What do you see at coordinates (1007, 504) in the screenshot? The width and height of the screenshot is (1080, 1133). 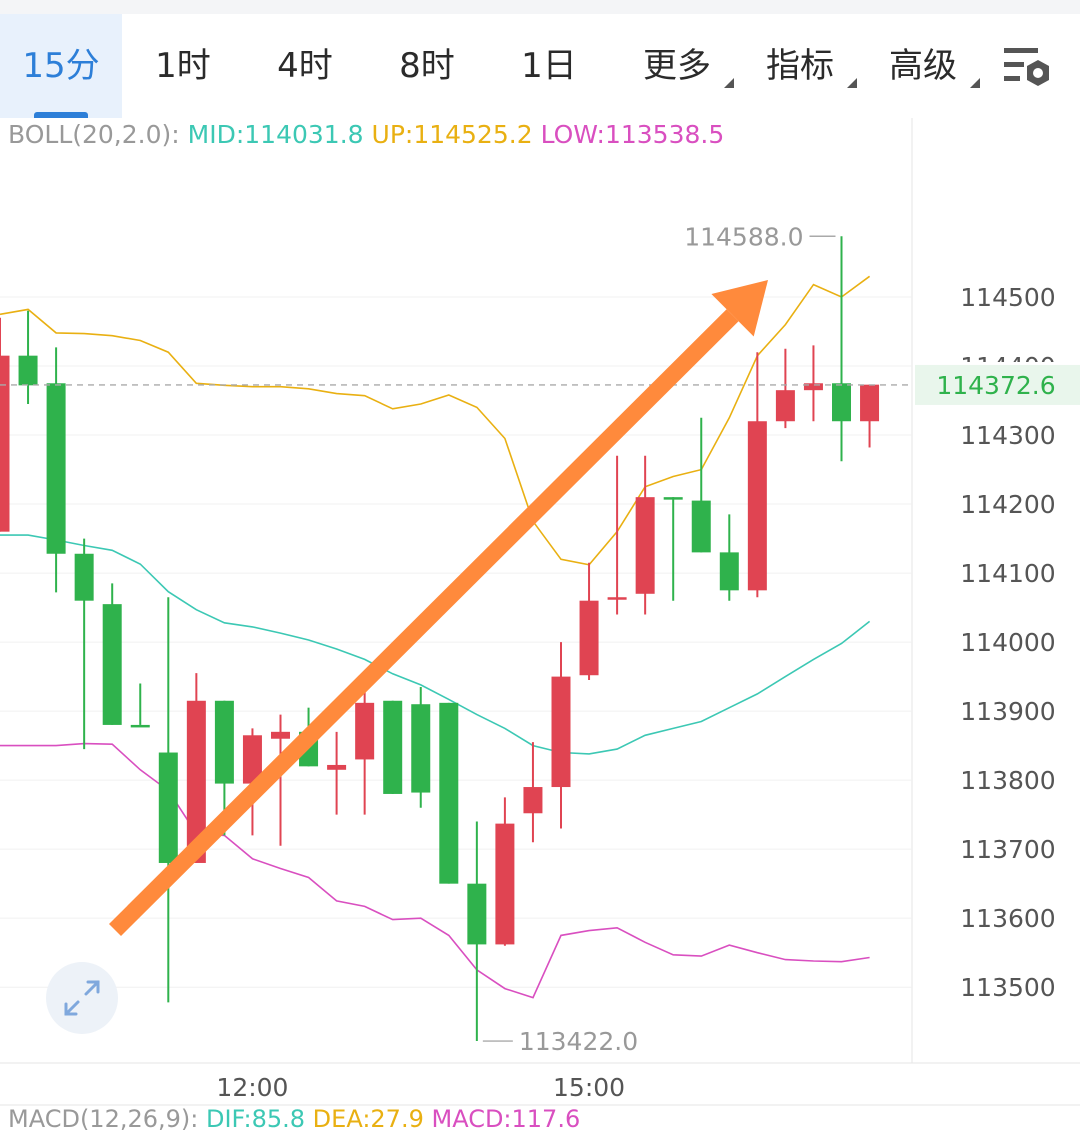 I see `y-tick-label: 114200` at bounding box center [1007, 504].